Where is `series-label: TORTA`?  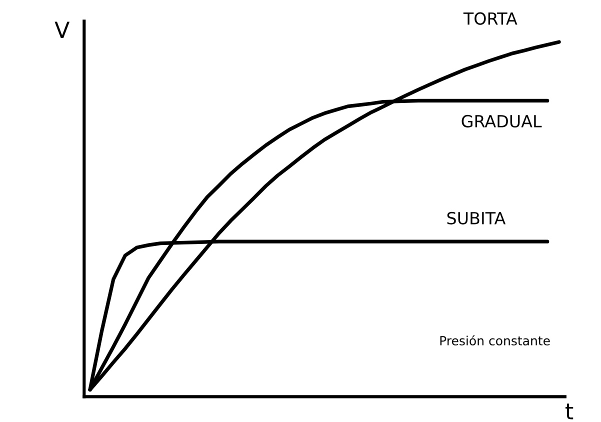
series-label: TORTA is located at coordinates (490, 18).